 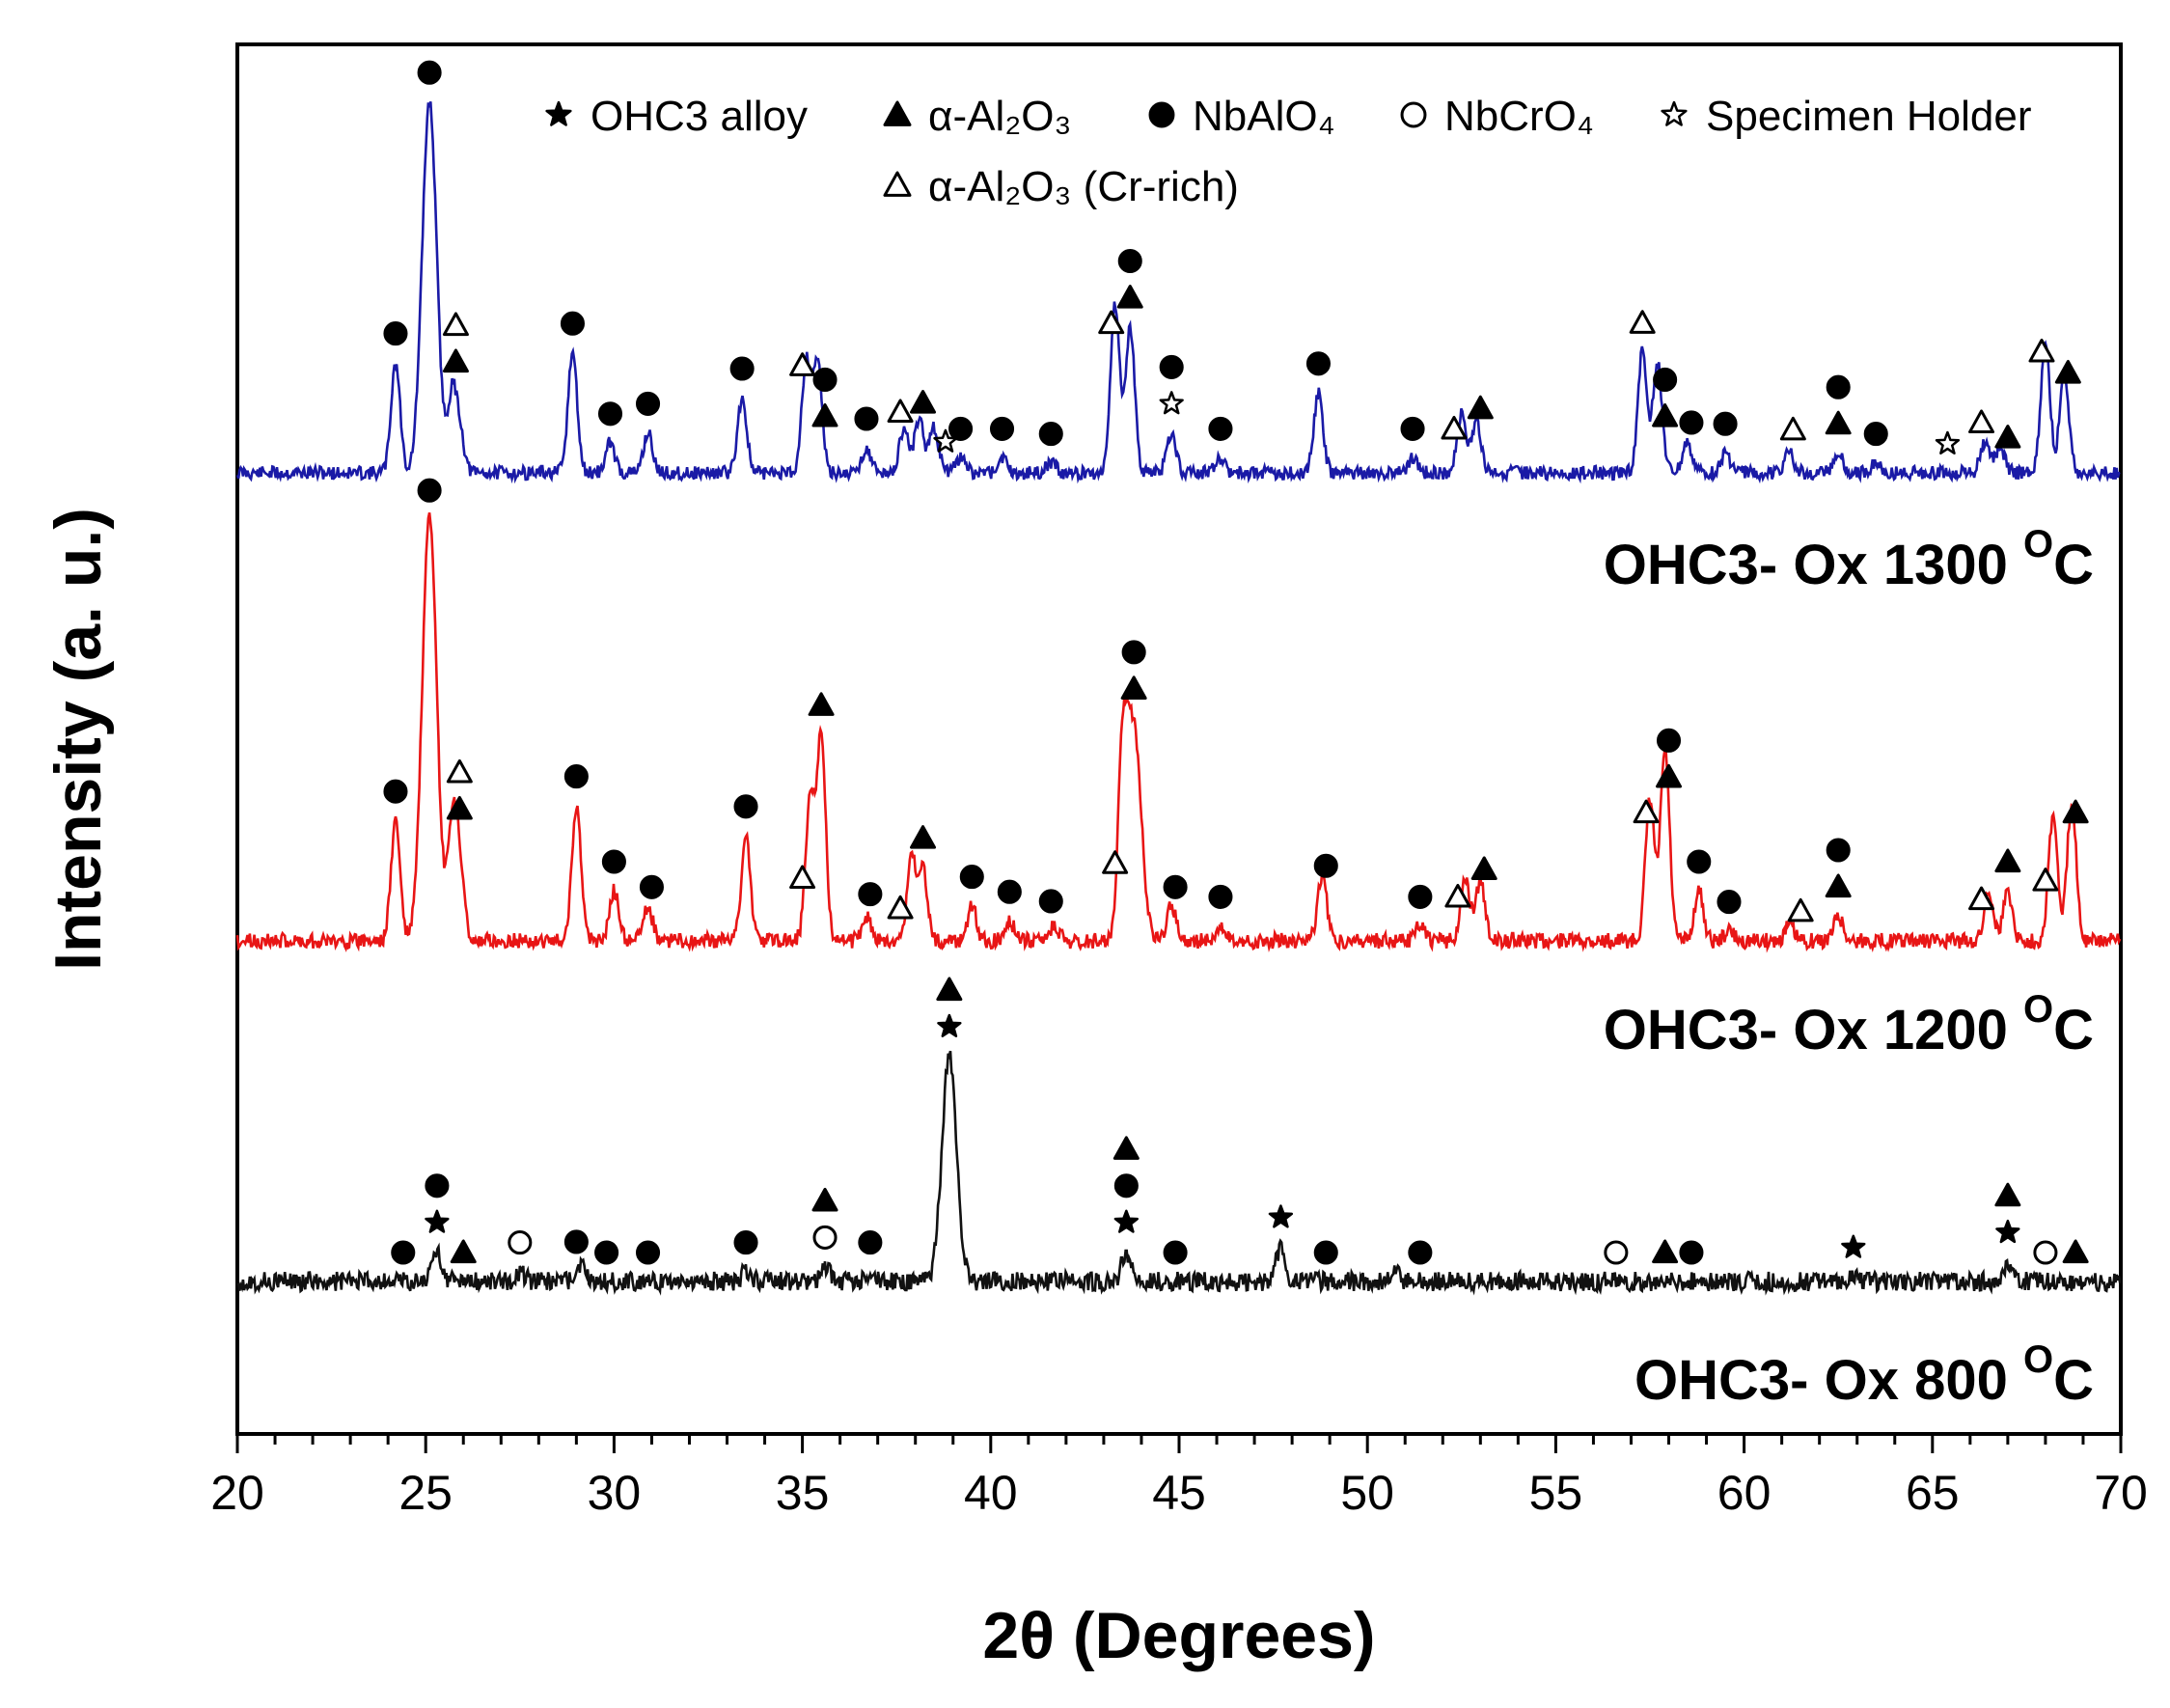 I want to click on x-tick-label: 50, so click(x=1367, y=1493).